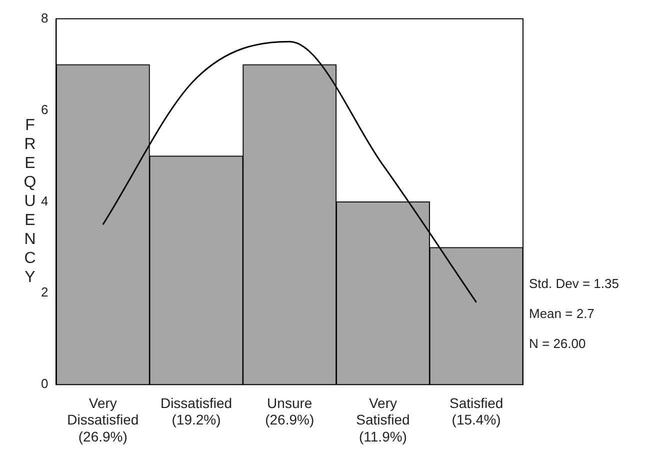 The image size is (646, 457). Describe the element at coordinates (574, 284) in the screenshot. I see `text: Std. Dev = 1.35` at that location.